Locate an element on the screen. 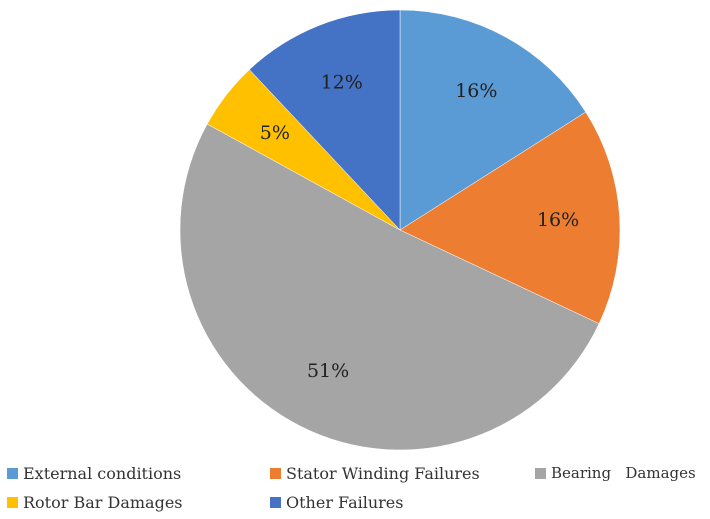  legend-item-rotor-bar-damages: Rotor Bar Damages is located at coordinates (95, 502).